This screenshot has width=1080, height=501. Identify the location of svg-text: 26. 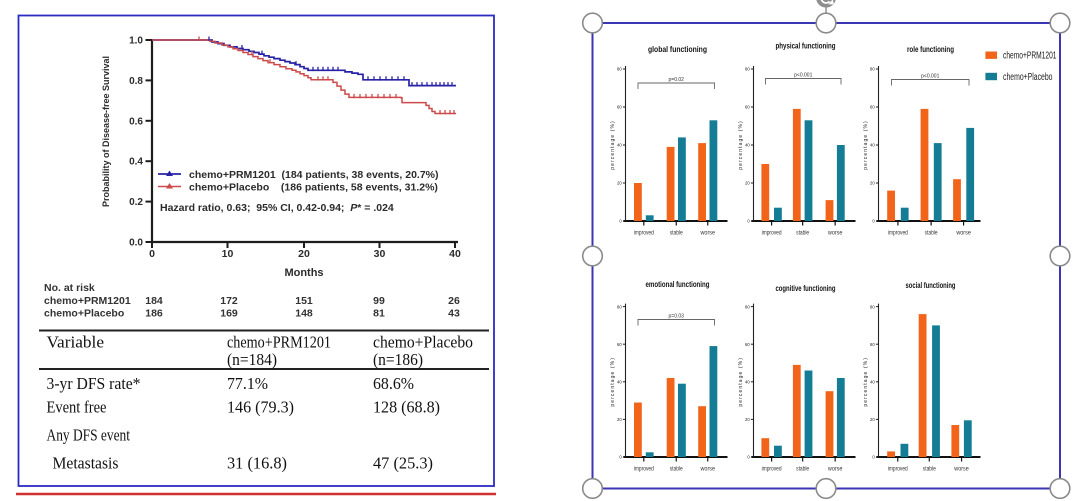
(454, 301).